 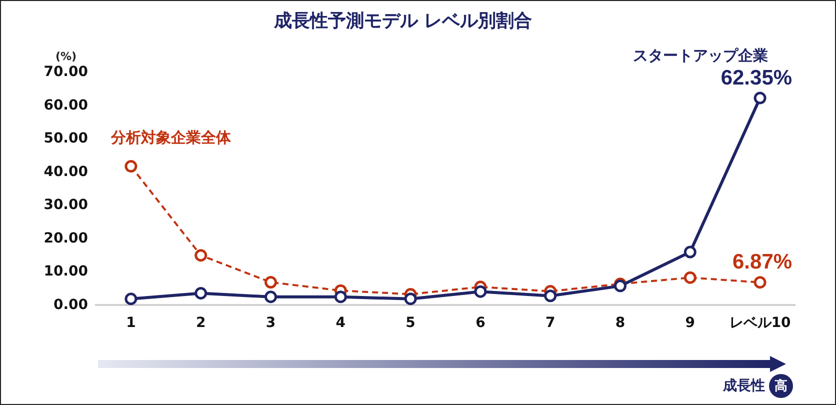 What do you see at coordinates (66, 172) in the screenshot?
I see `y-tick-label: 40.00` at bounding box center [66, 172].